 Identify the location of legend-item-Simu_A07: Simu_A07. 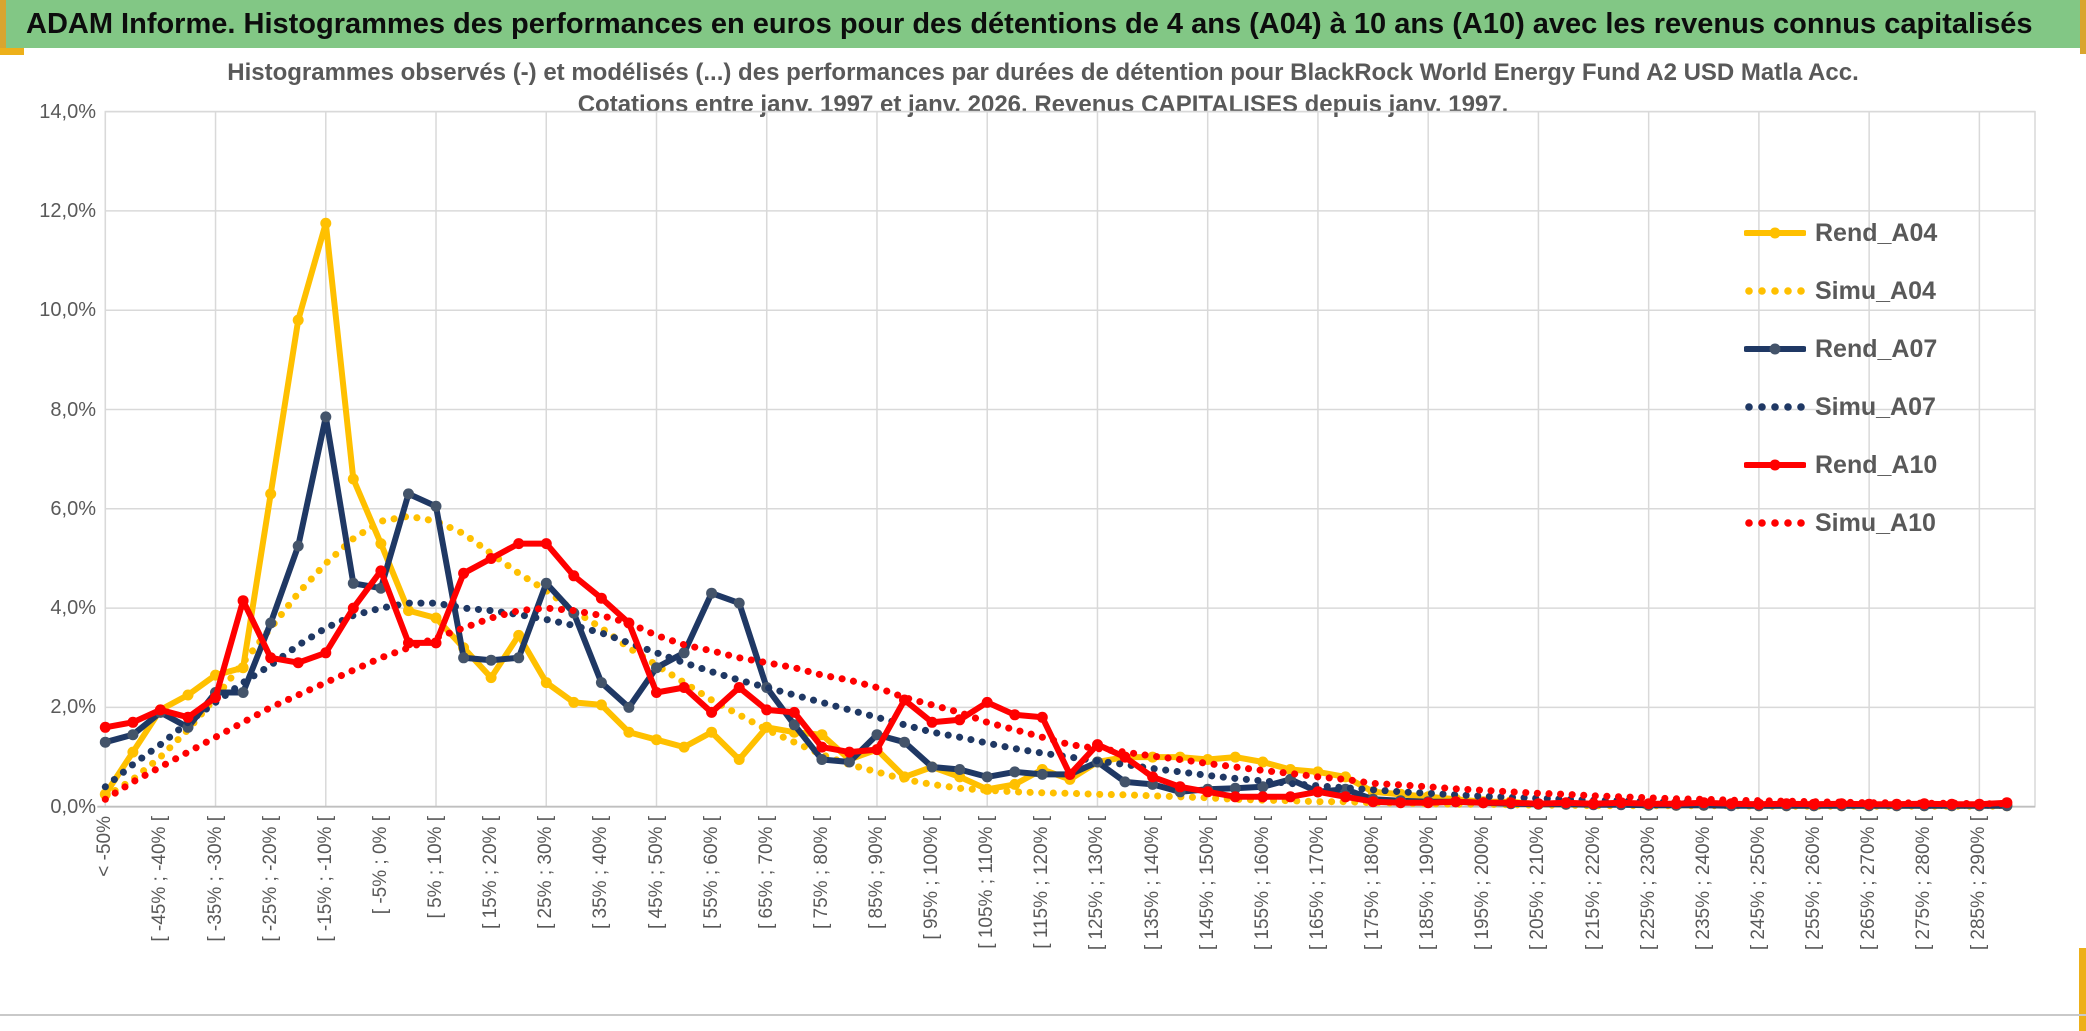
(1840, 407).